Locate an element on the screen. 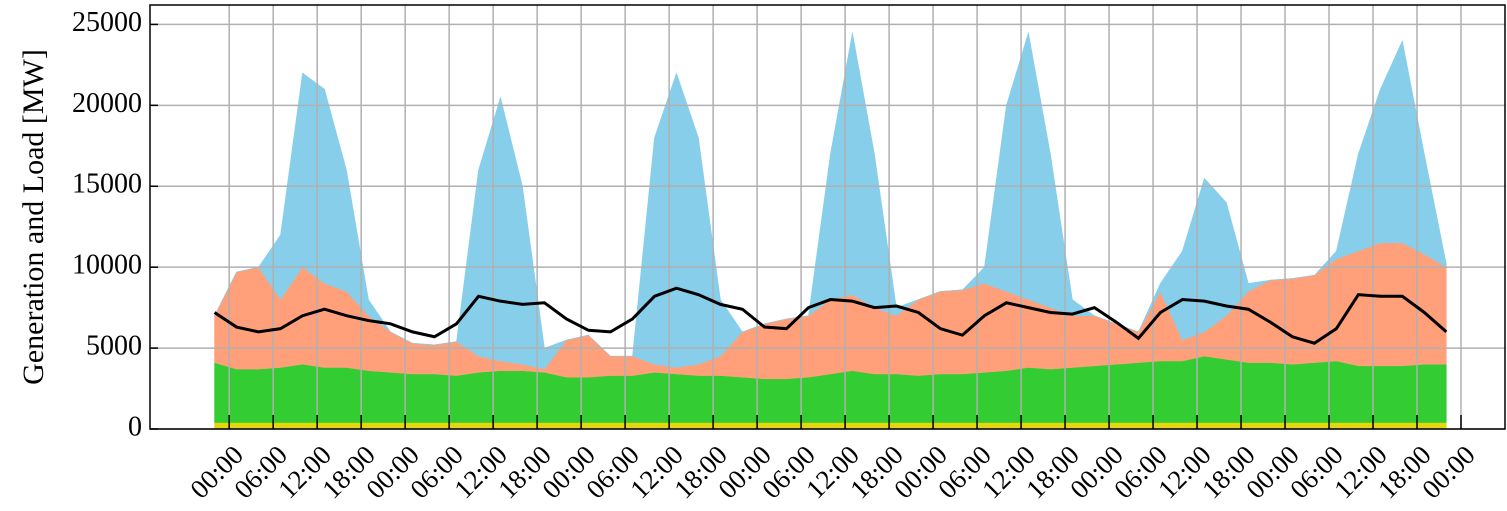  y-axis-label: Generation and Load [MW] is located at coordinates (33, 217).